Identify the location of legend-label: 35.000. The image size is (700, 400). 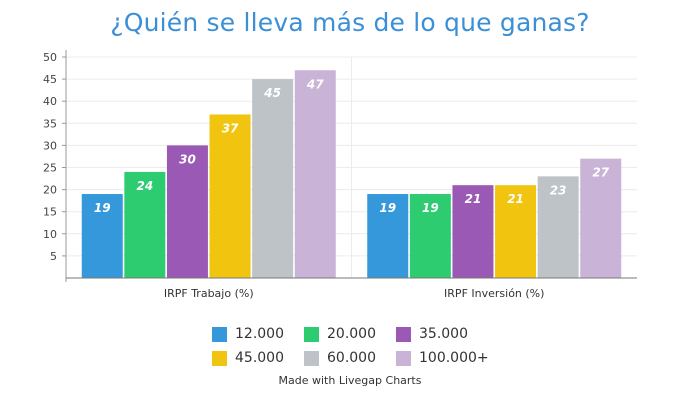
(443, 334).